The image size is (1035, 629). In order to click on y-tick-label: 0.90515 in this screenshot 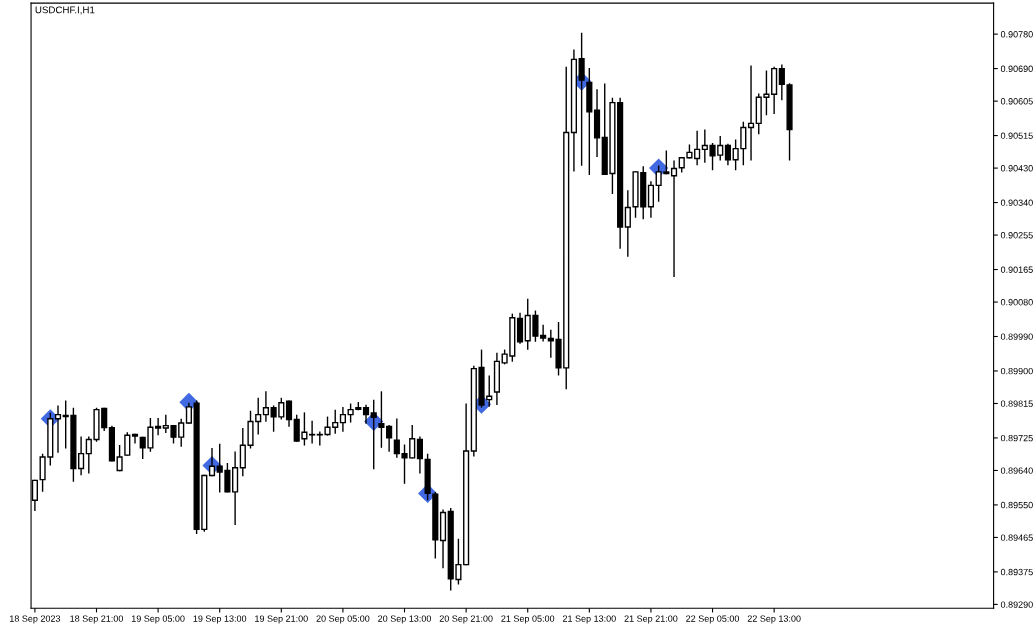, I will do `click(1016, 135)`.